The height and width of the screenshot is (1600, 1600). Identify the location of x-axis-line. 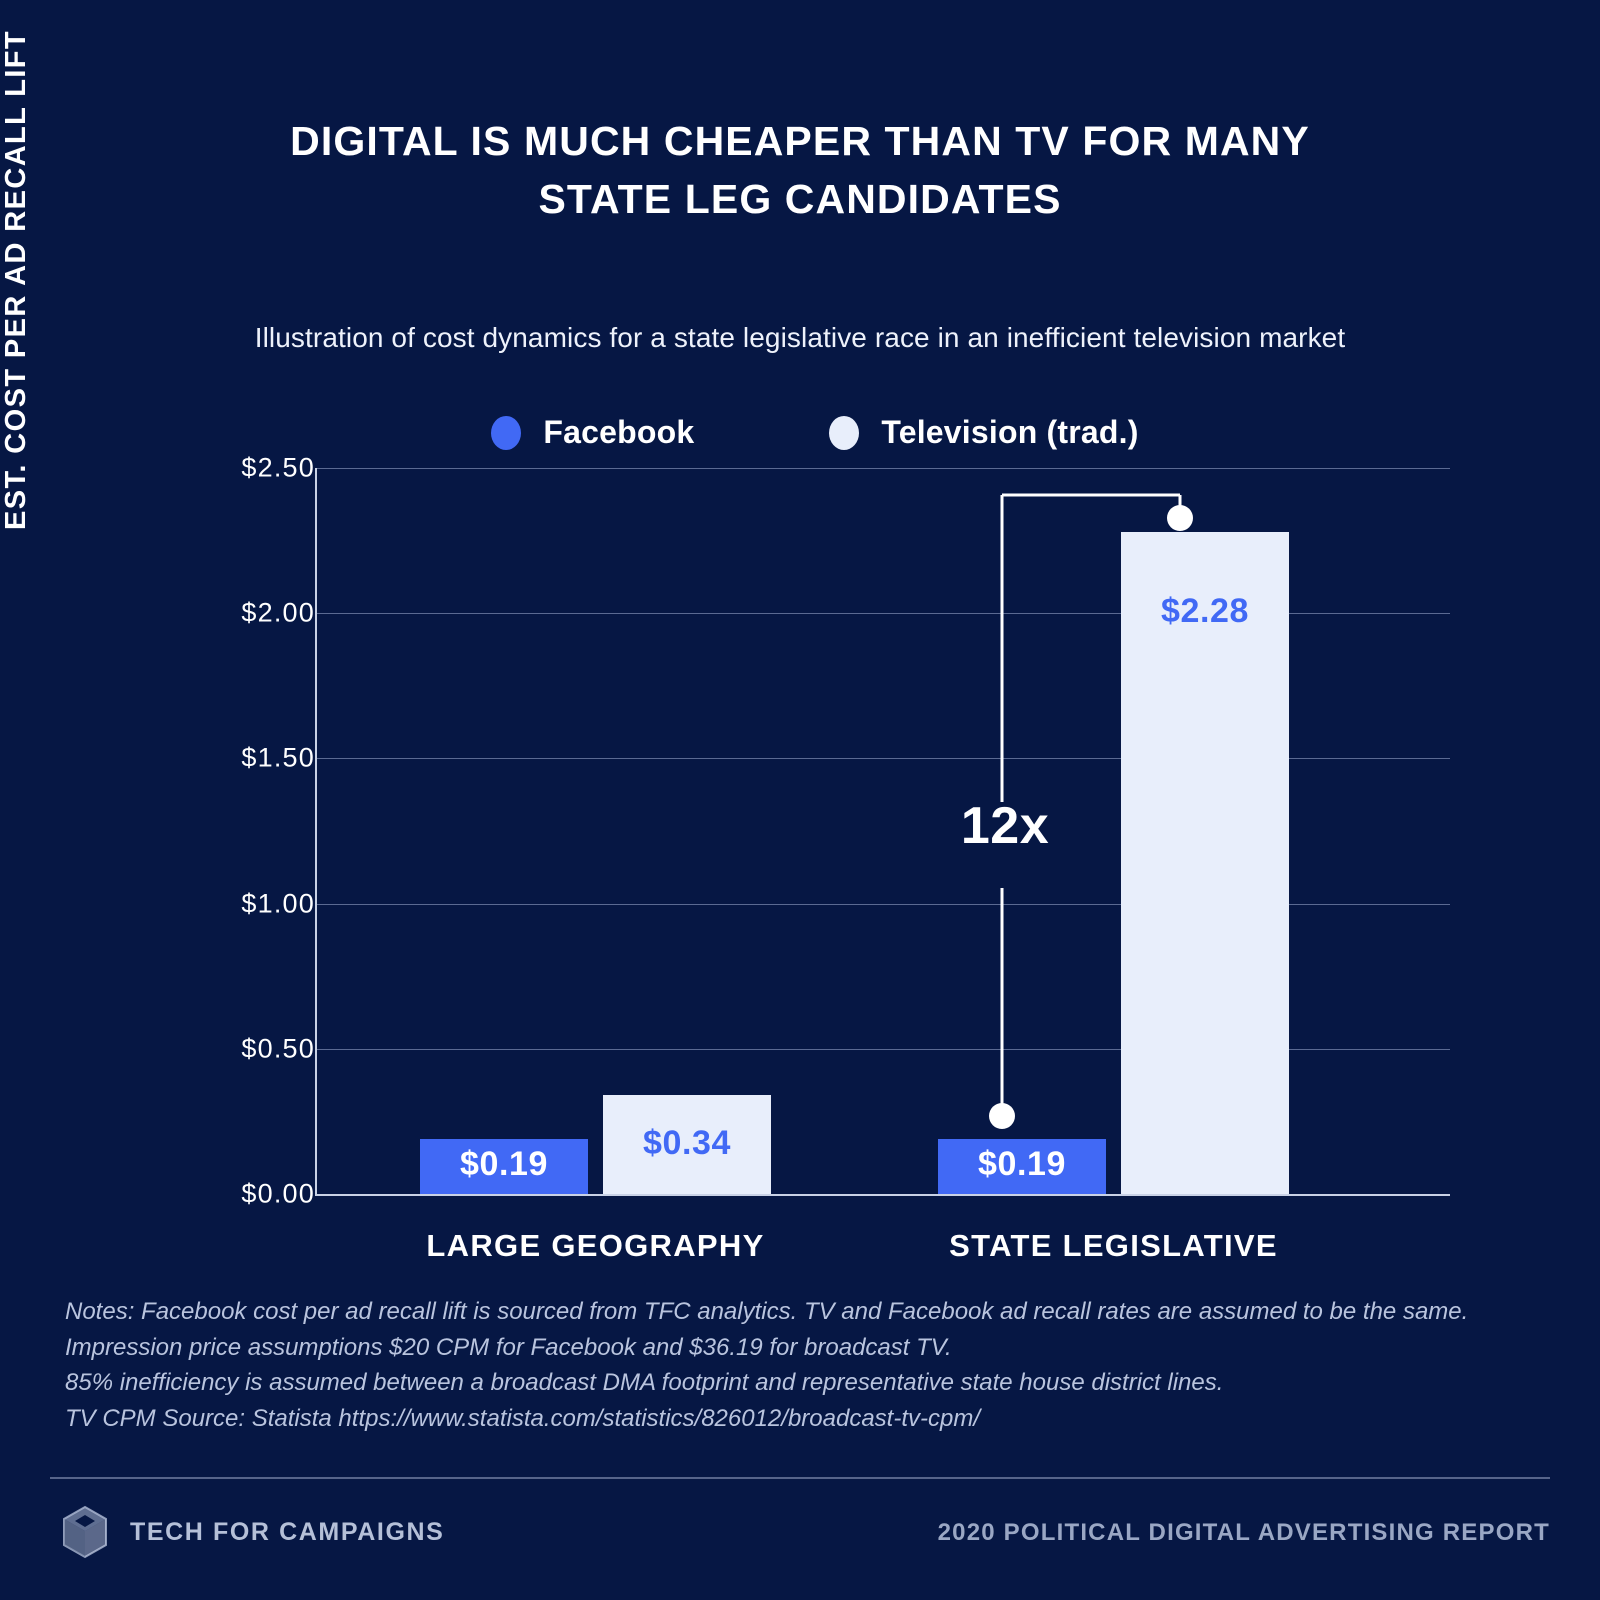
(882, 1195).